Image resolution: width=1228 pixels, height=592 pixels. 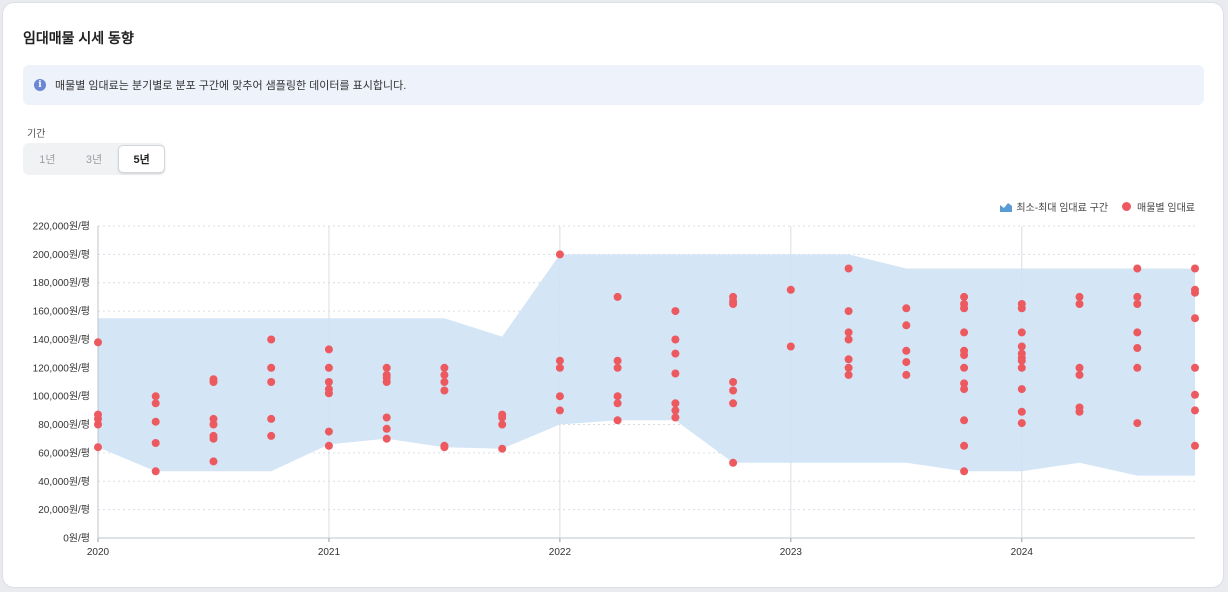 I want to click on legend-item-range: 최소-최대 임대료 구간, so click(x=1054, y=206).